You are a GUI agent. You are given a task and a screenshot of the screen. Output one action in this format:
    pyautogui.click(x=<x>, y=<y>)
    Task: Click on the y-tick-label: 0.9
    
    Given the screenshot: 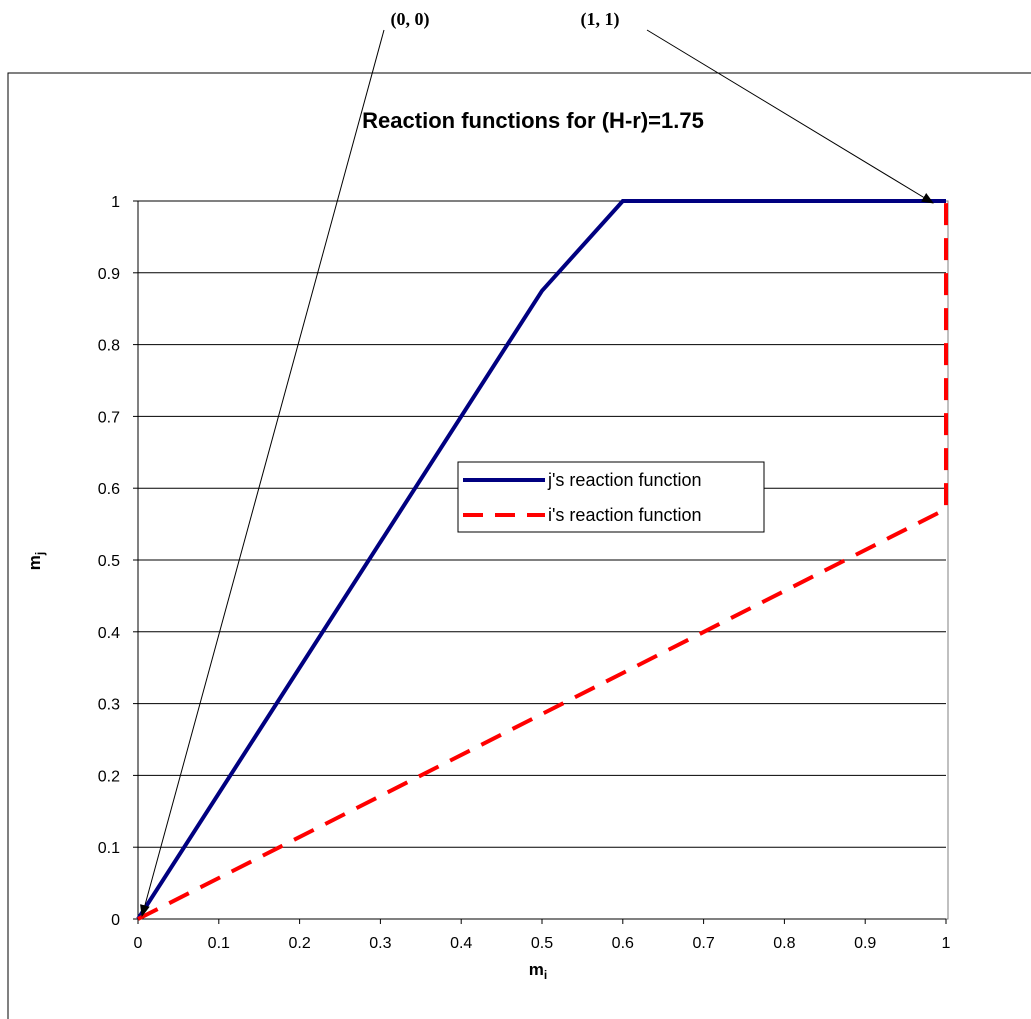 What is the action you would take?
    pyautogui.click(x=109, y=274)
    